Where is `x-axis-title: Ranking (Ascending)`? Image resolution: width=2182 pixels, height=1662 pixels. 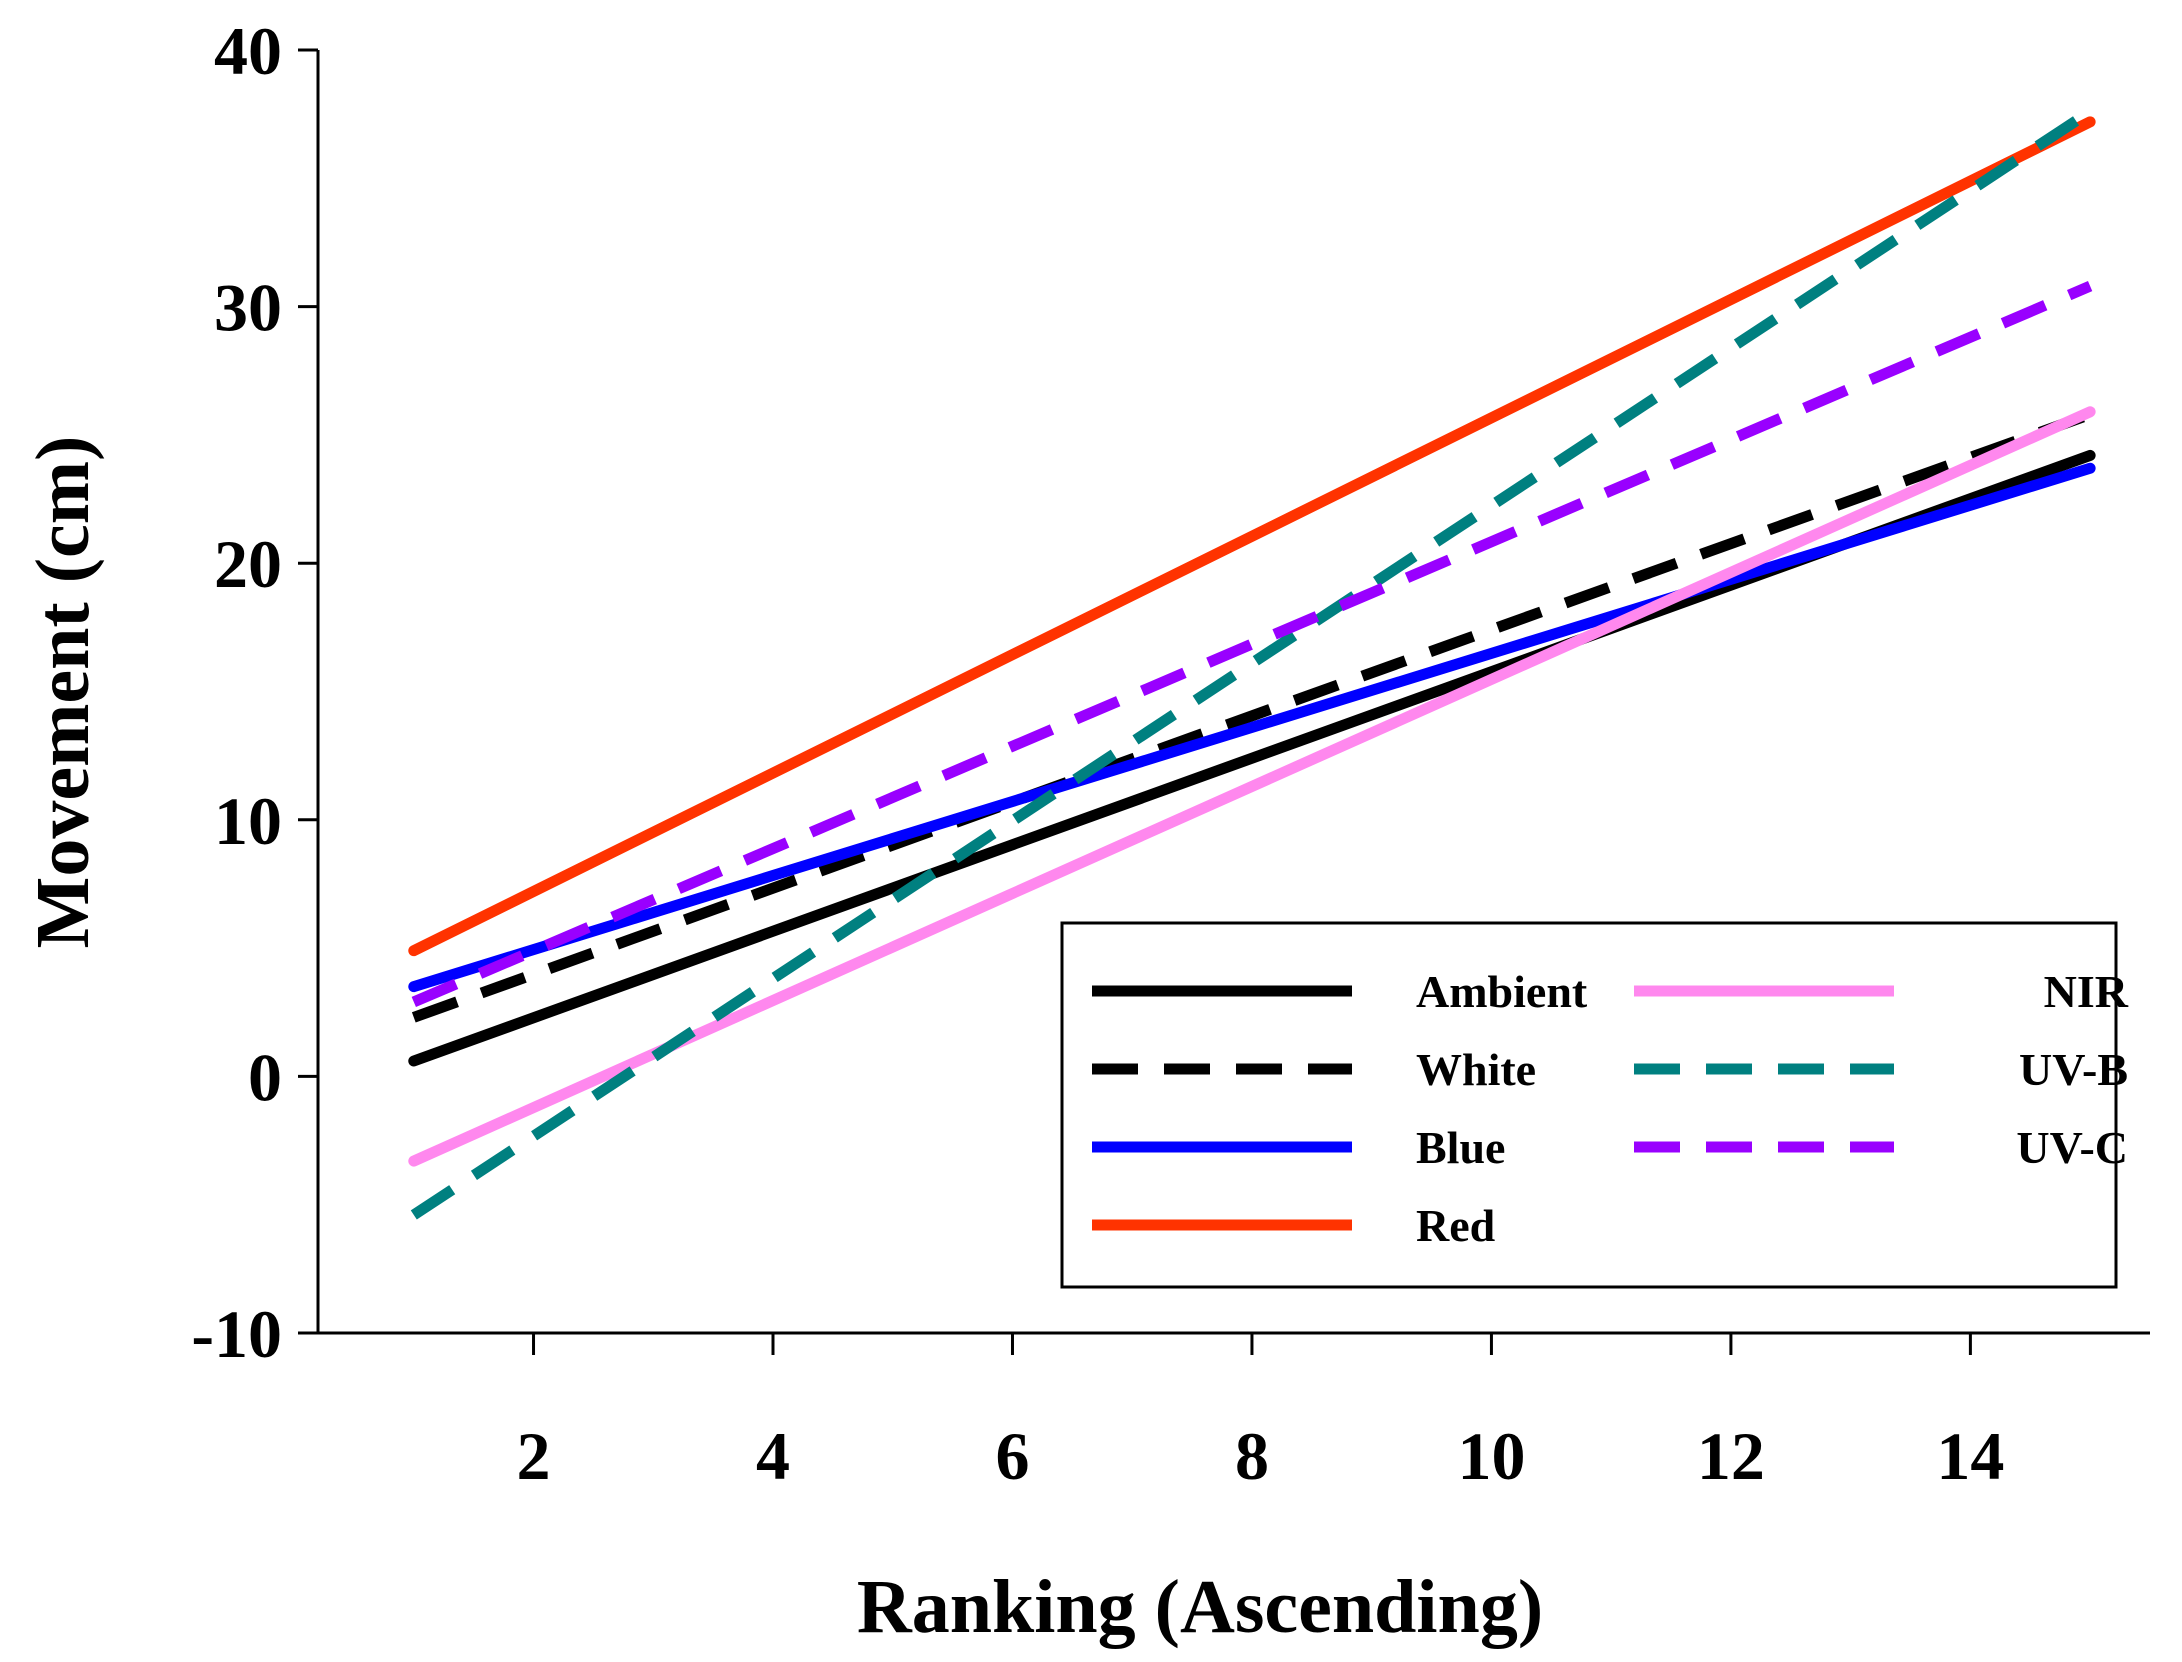 x-axis-title: Ranking (Ascending) is located at coordinates (1200, 1607).